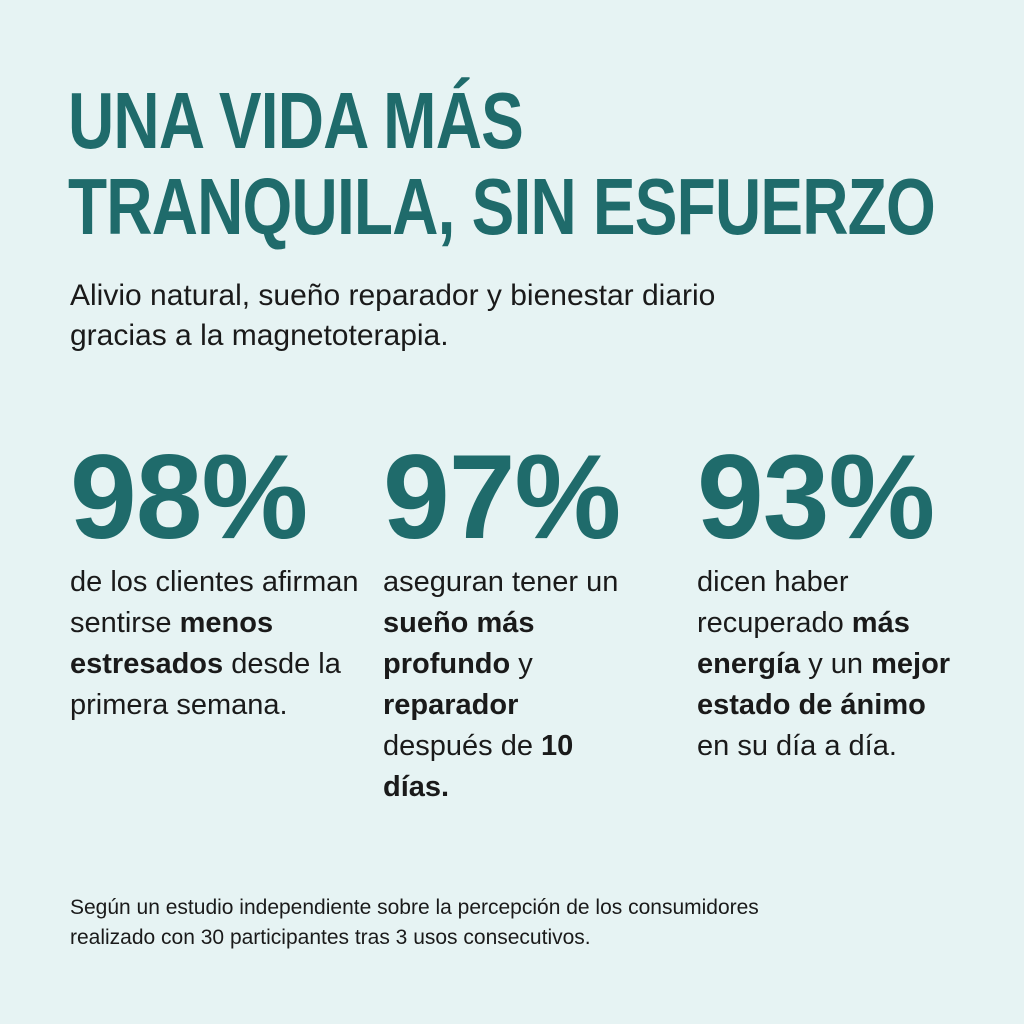 This screenshot has width=1024, height=1024. Describe the element at coordinates (189, 497) in the screenshot. I see `stat-value: 98%` at that location.